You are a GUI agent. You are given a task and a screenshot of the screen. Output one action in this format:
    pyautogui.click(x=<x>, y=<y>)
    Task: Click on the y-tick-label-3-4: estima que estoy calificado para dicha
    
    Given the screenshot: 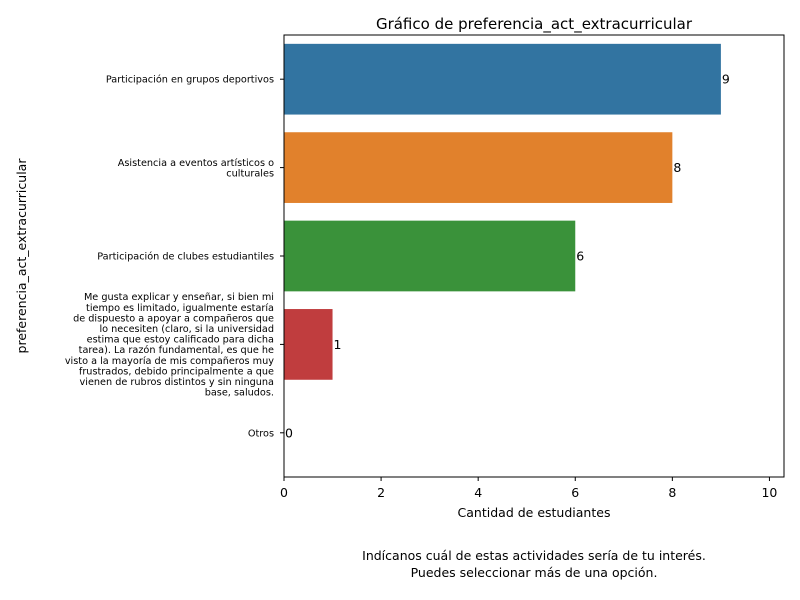 What is the action you would take?
    pyautogui.click(x=180, y=340)
    